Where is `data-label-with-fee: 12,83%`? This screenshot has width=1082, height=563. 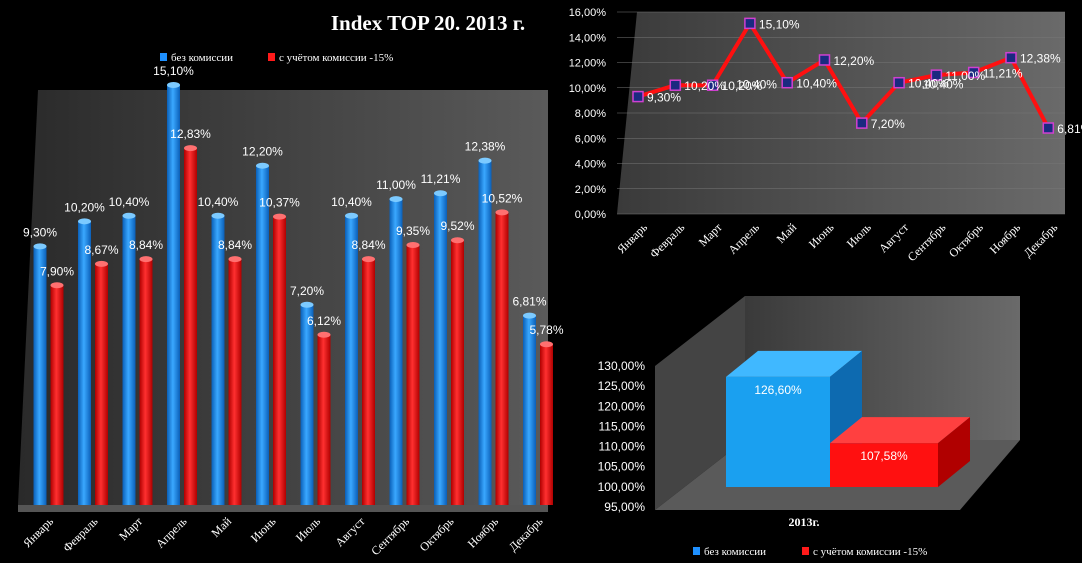
data-label-with-fee: 12,83% is located at coordinates (190, 134).